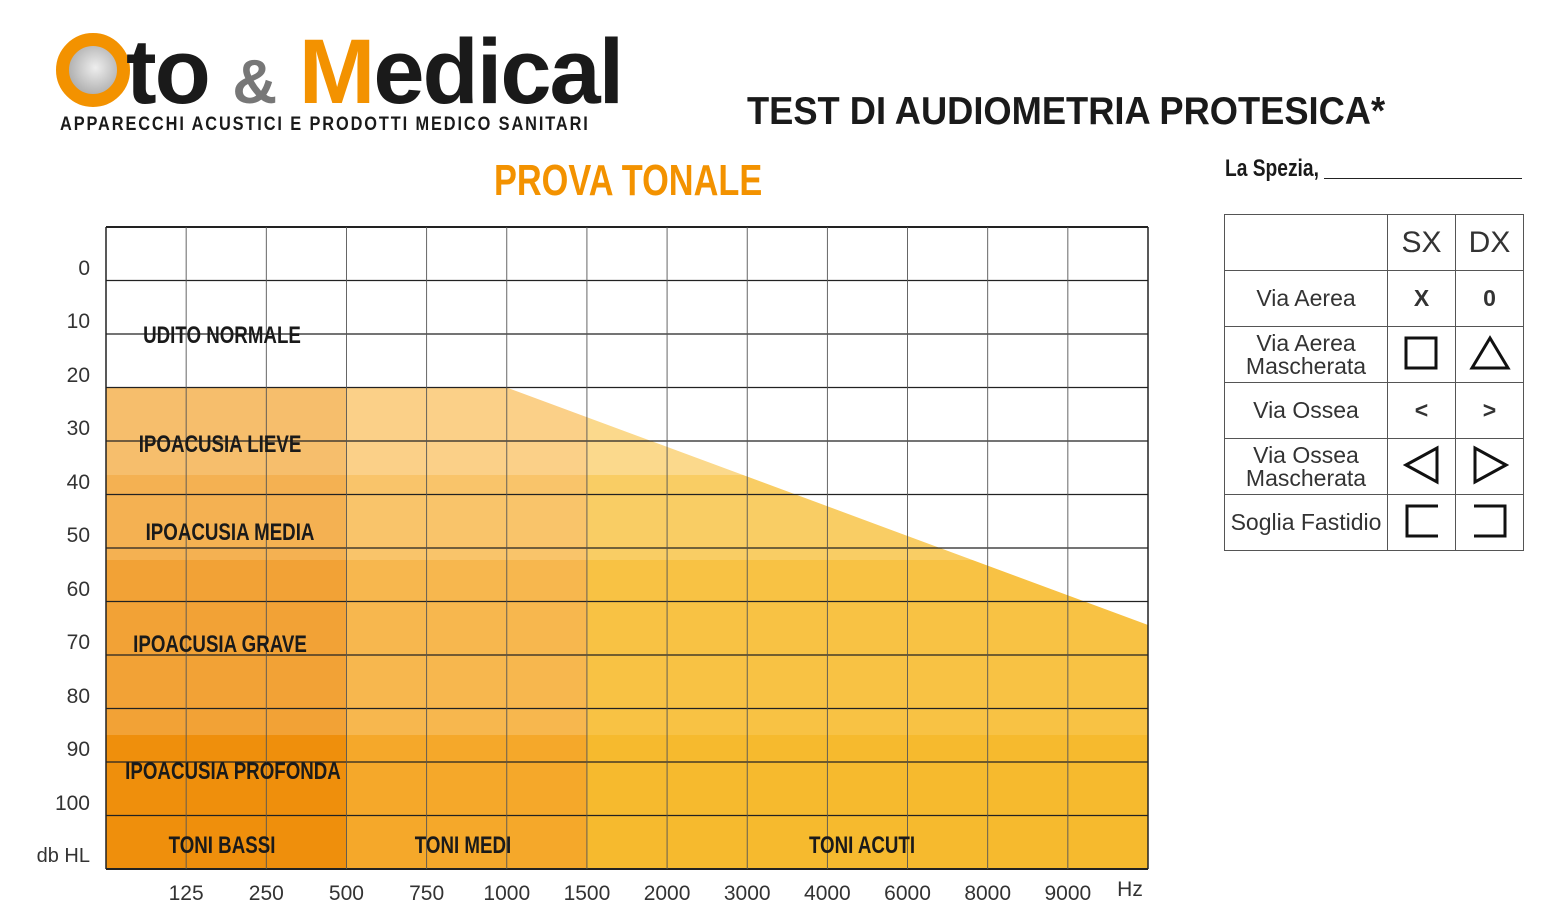  I want to click on hearing-band-label: IPOACUSIA MEDIA, so click(230, 532).